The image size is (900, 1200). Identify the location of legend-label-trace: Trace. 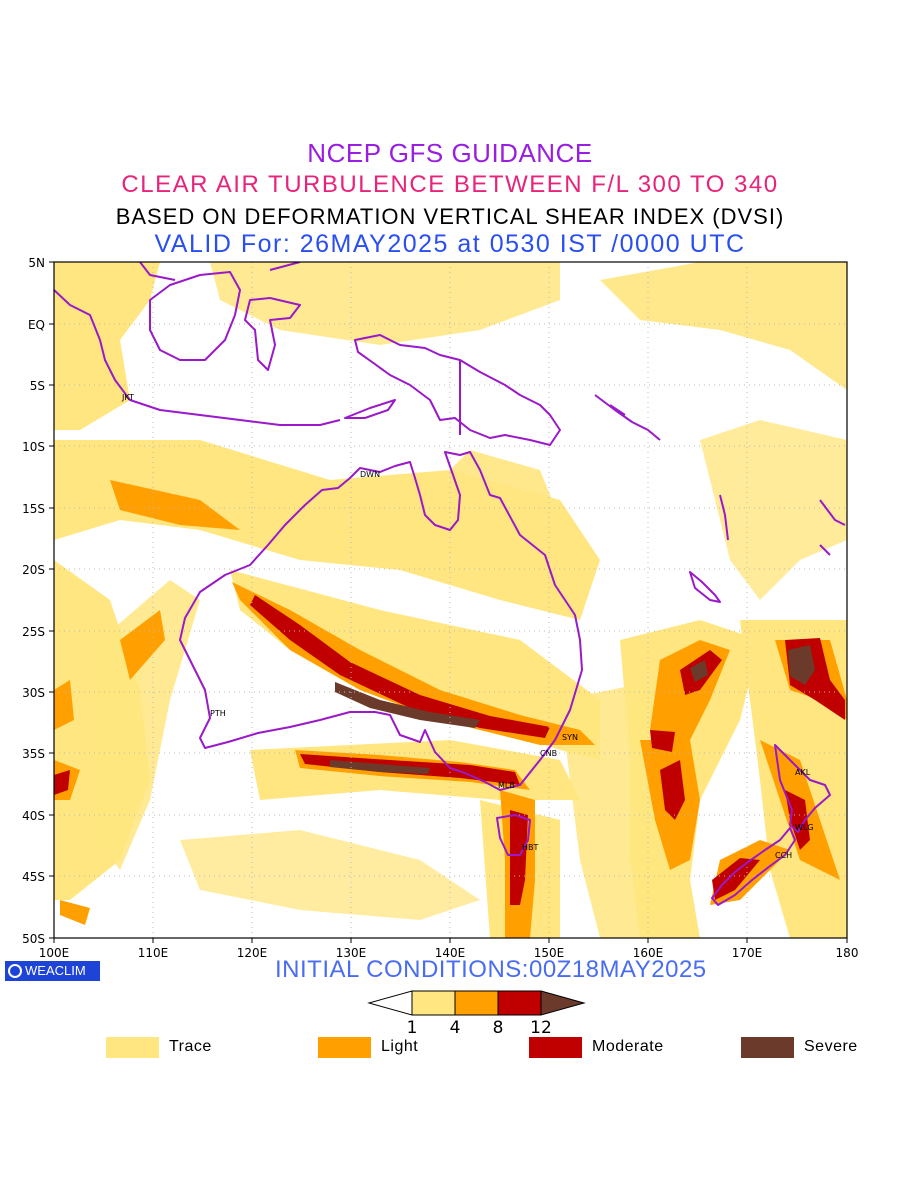
(190, 1046).